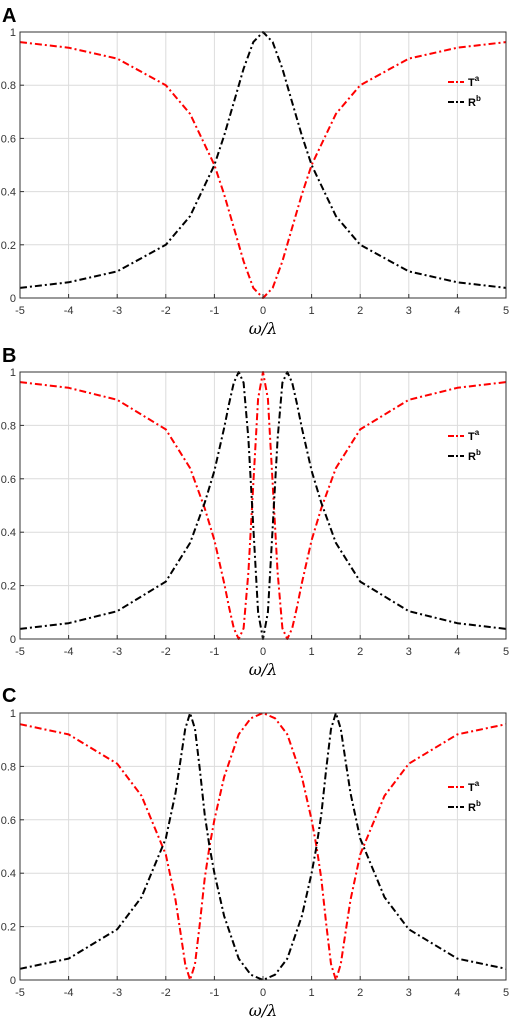 This screenshot has width=512, height=1021. Describe the element at coordinates (9, 356) in the screenshot. I see `panel-label: B` at that location.